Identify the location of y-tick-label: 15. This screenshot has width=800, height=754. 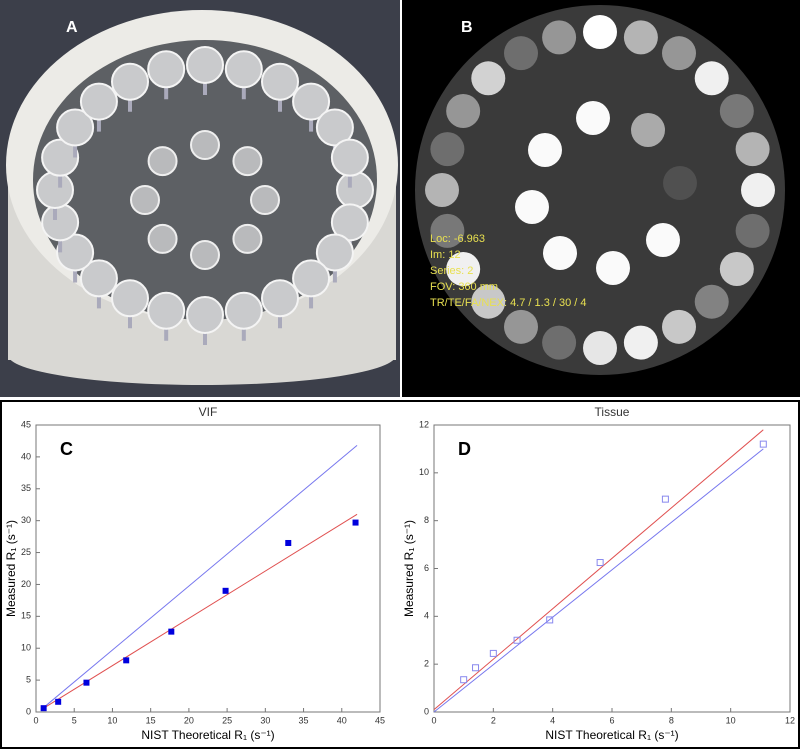
(26, 616).